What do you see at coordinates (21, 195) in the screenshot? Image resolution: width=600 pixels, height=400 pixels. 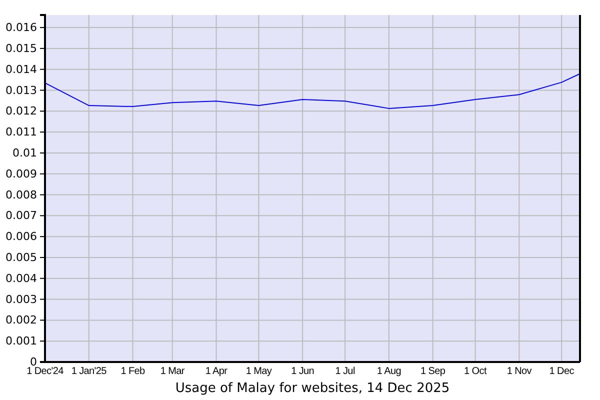 I see `y-tick-label: 0.008` at bounding box center [21, 195].